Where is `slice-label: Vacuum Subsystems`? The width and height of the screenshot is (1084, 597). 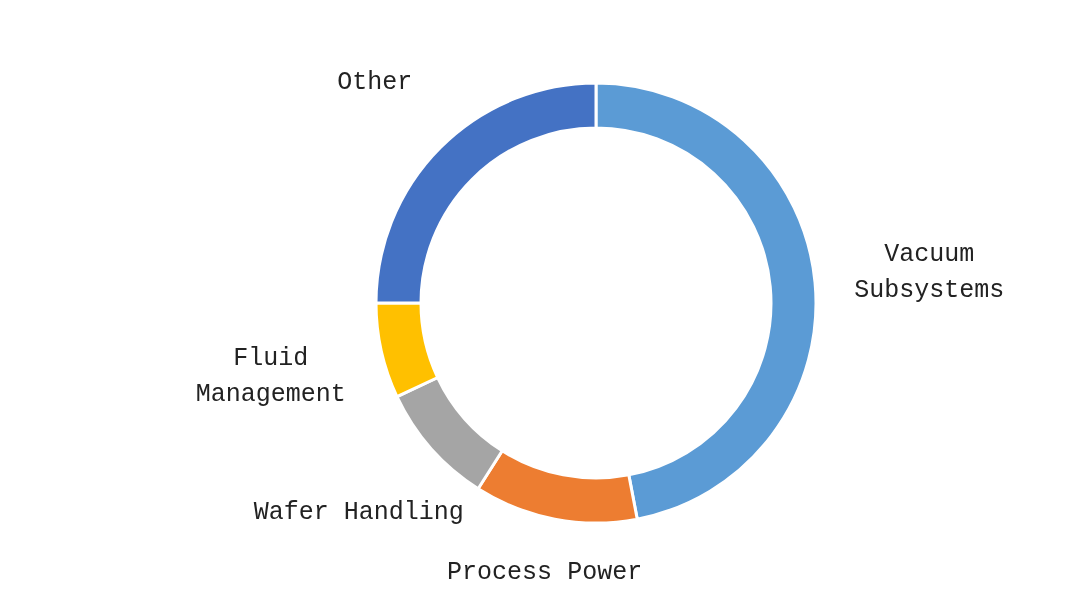
slice-label: Vacuum Subsystems is located at coordinates (929, 272).